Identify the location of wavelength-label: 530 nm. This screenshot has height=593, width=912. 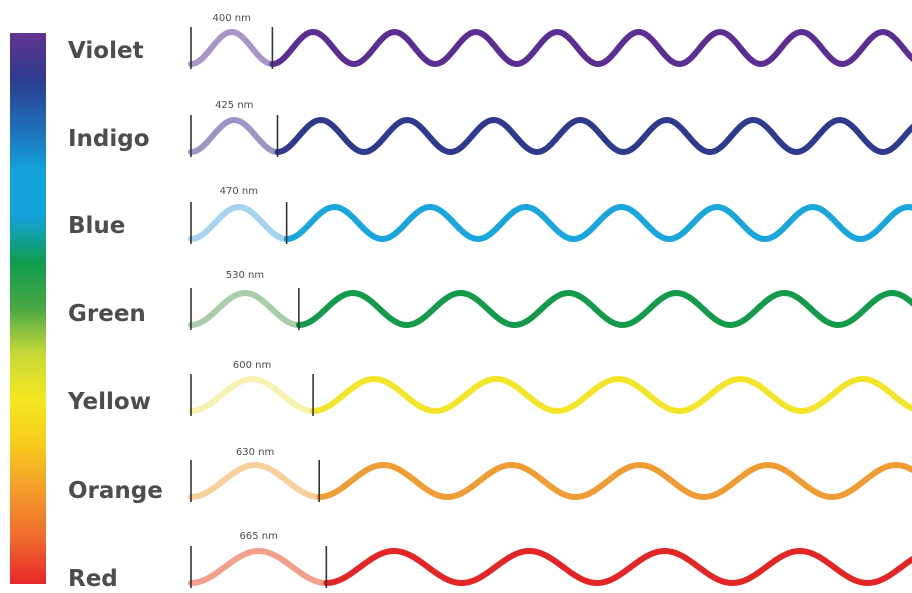
(245, 275).